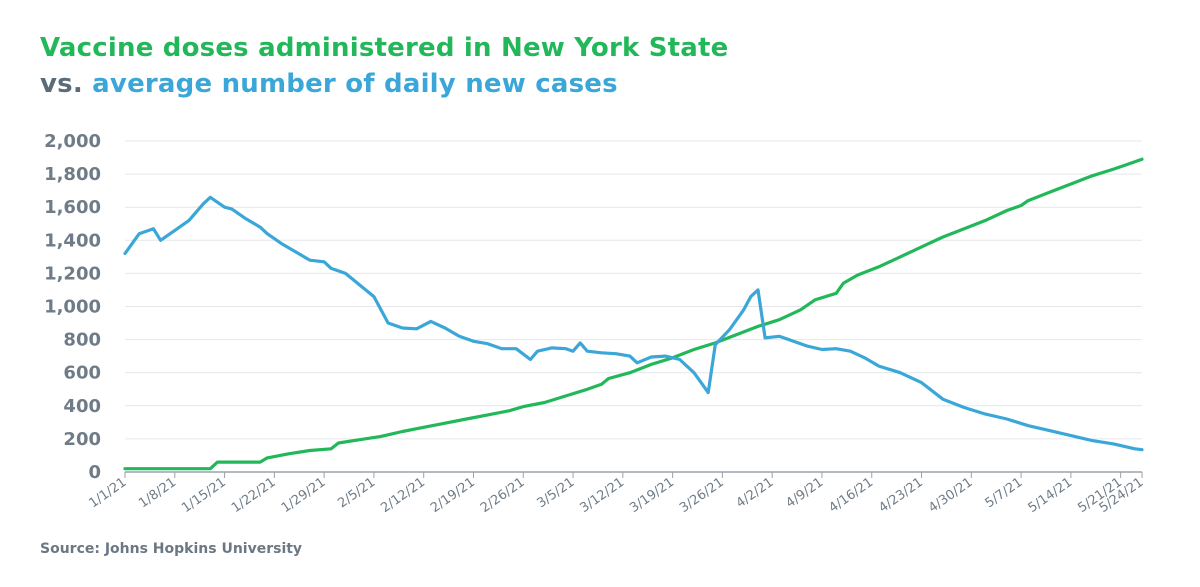 This screenshot has width=1200, height=587. I want to click on y-tick-label: 1,800, so click(72, 174).